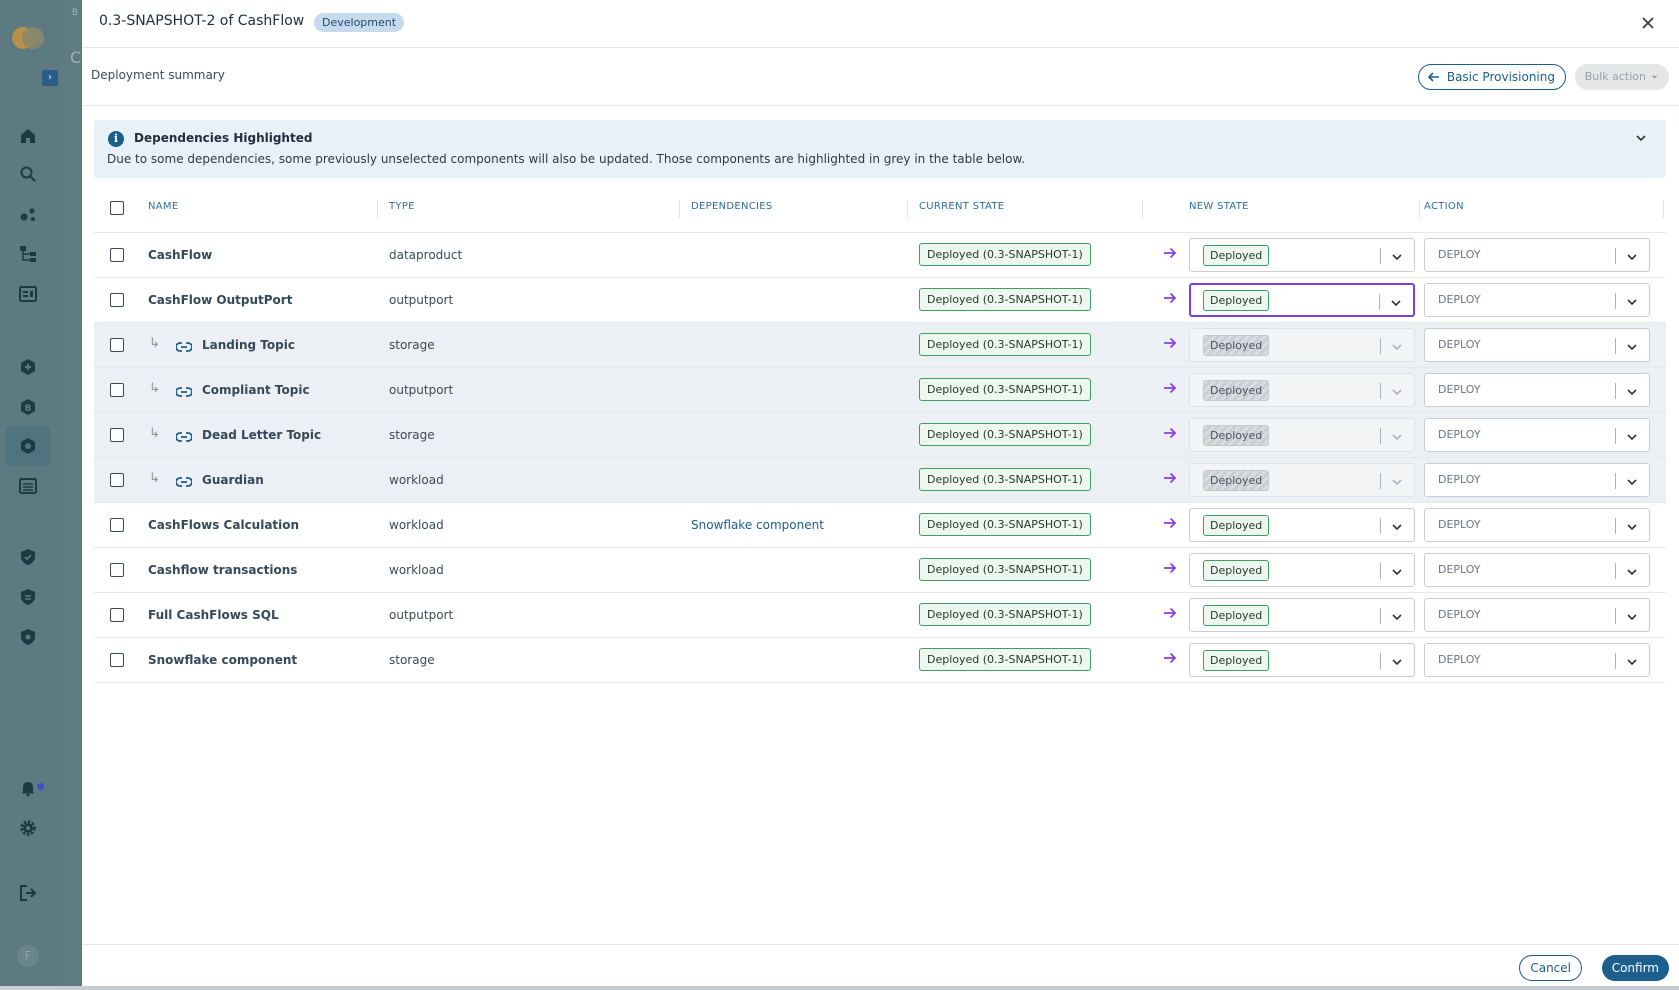  What do you see at coordinates (28, 597) in the screenshot?
I see `shield-icon` at bounding box center [28, 597].